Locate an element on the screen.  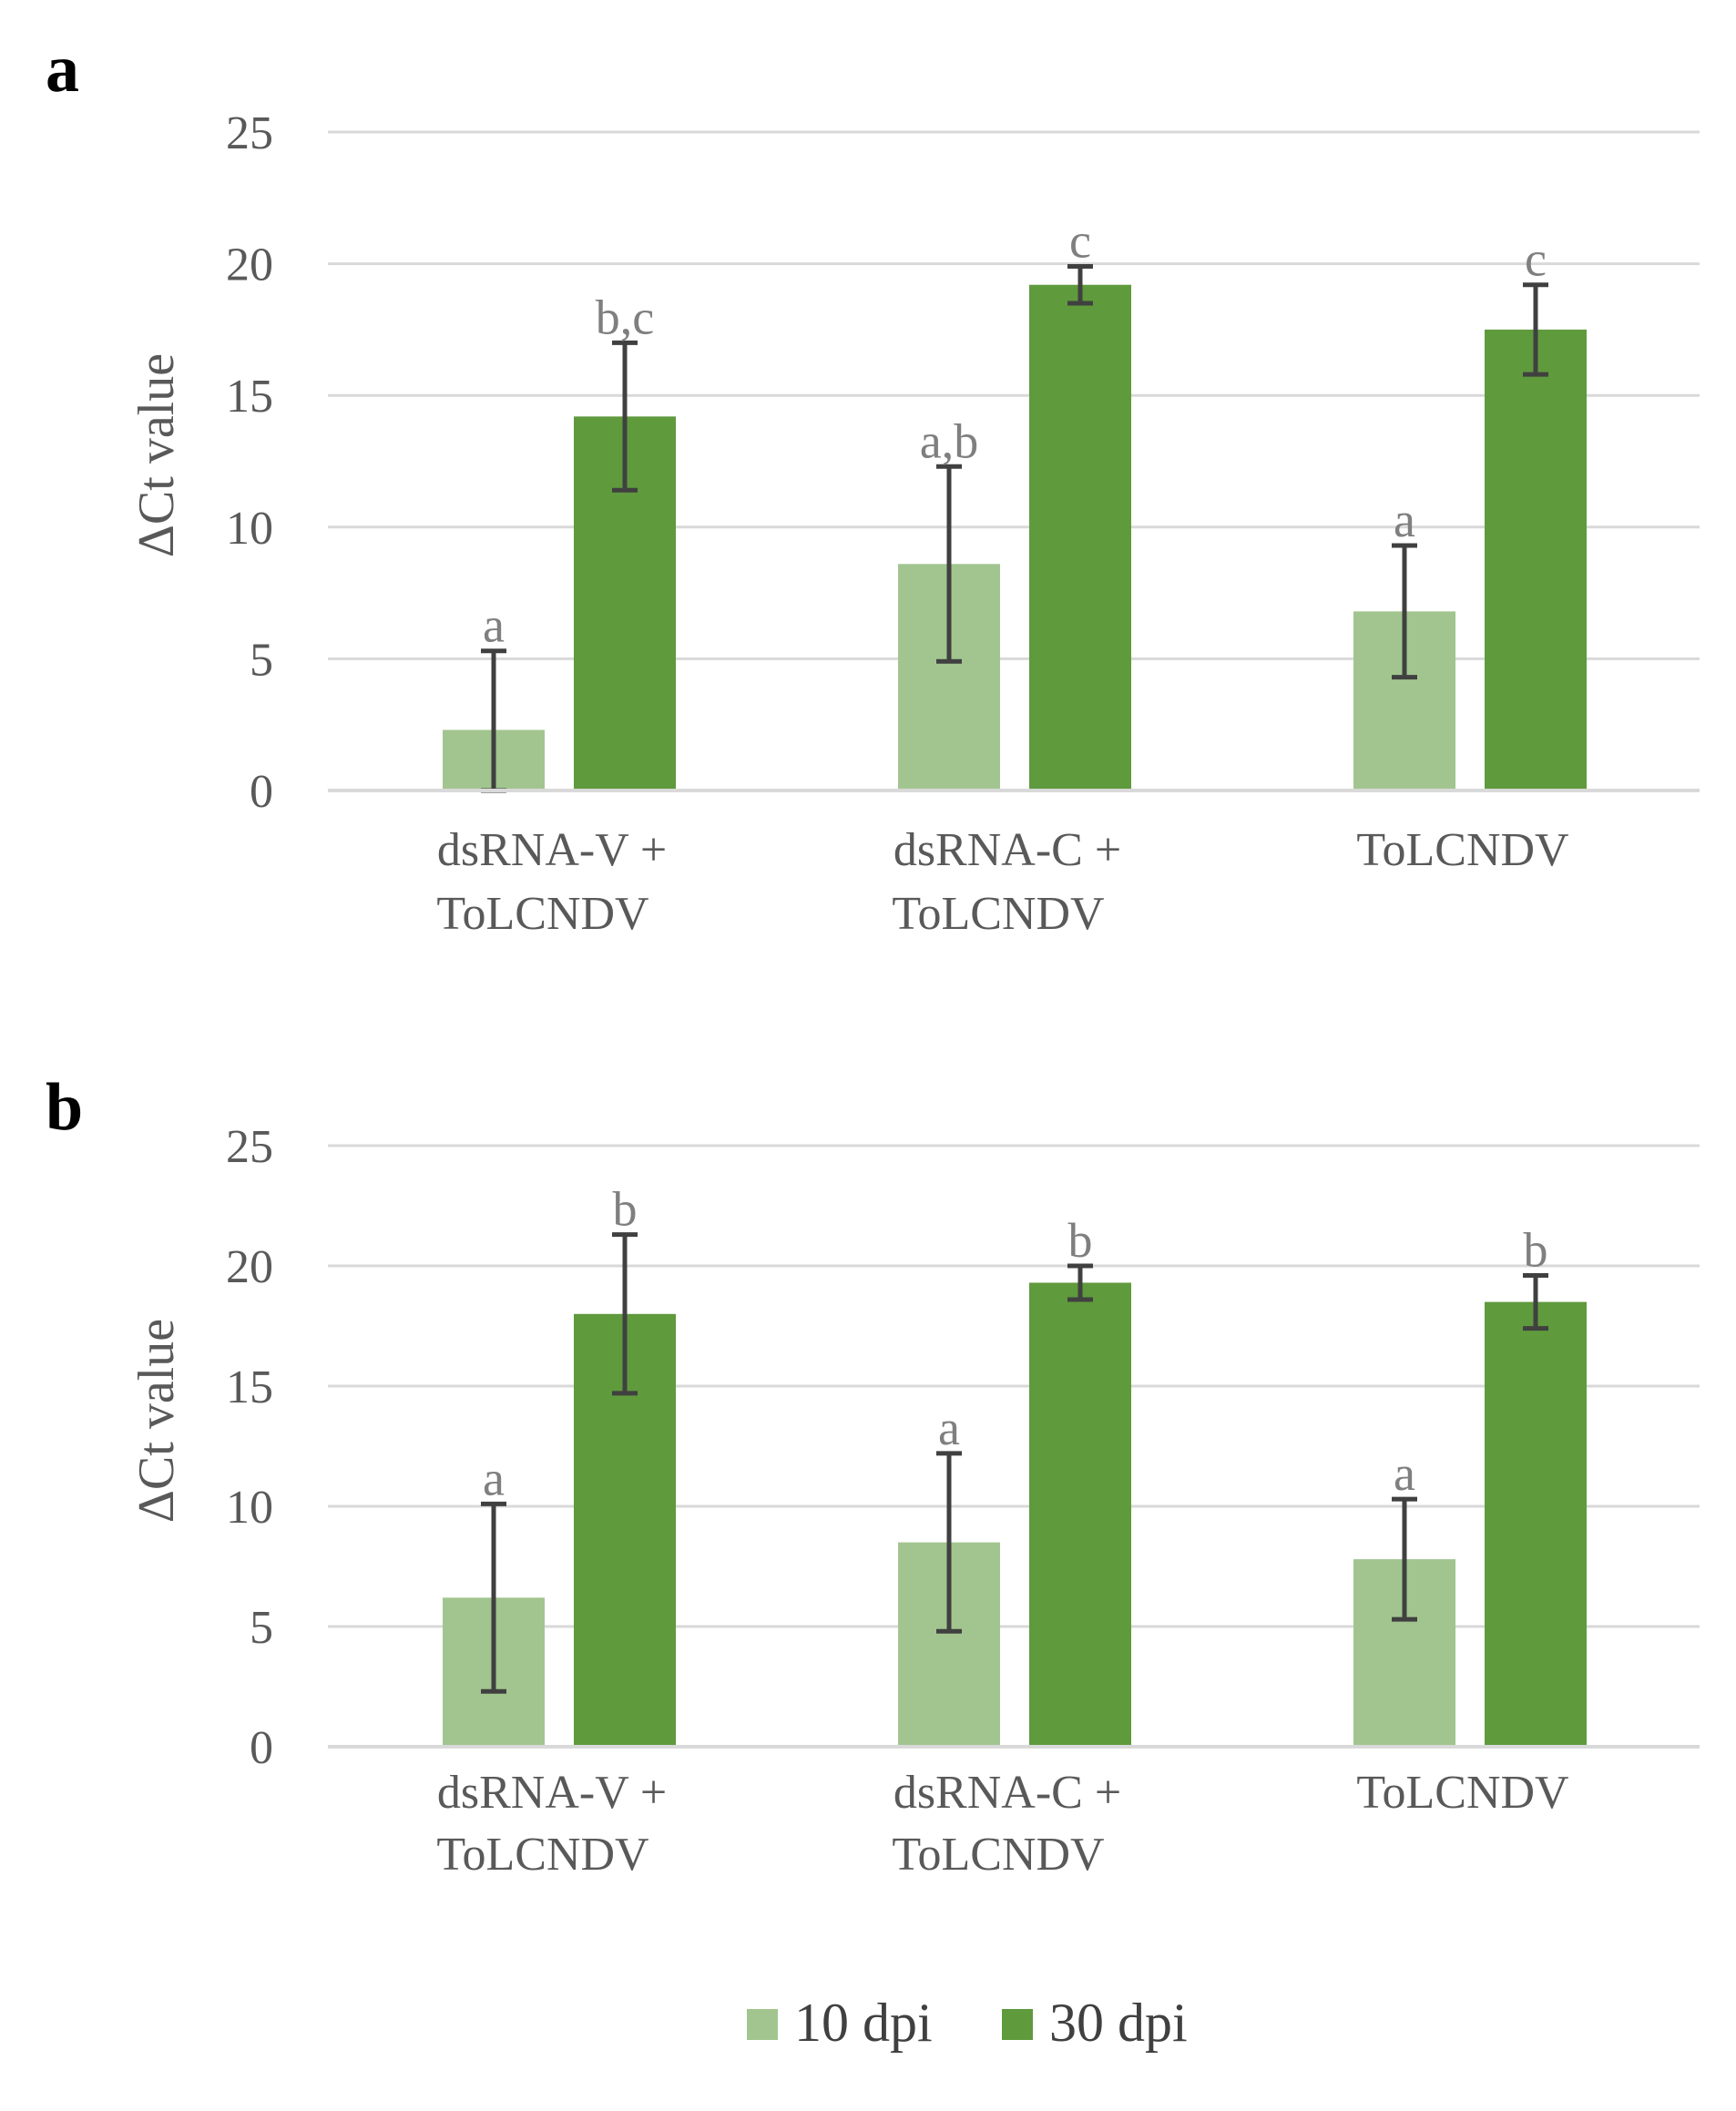
legend-label-10dpi: 10 dpi is located at coordinates (864, 2023).